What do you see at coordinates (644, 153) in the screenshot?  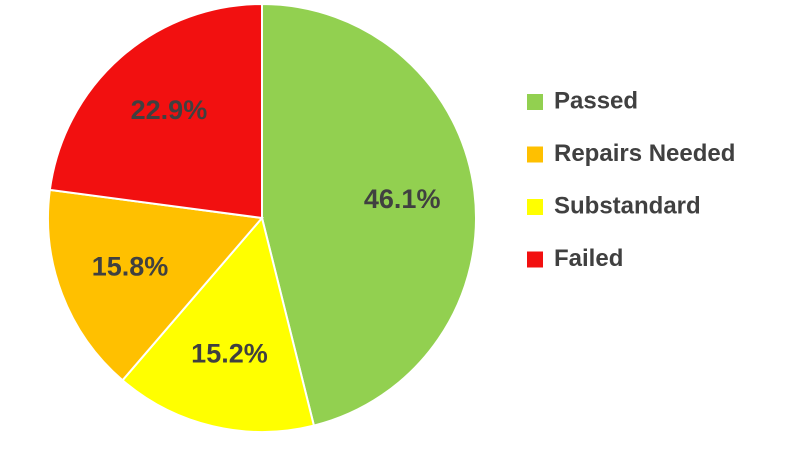 I see `legend-label: Repairs Needed` at bounding box center [644, 153].